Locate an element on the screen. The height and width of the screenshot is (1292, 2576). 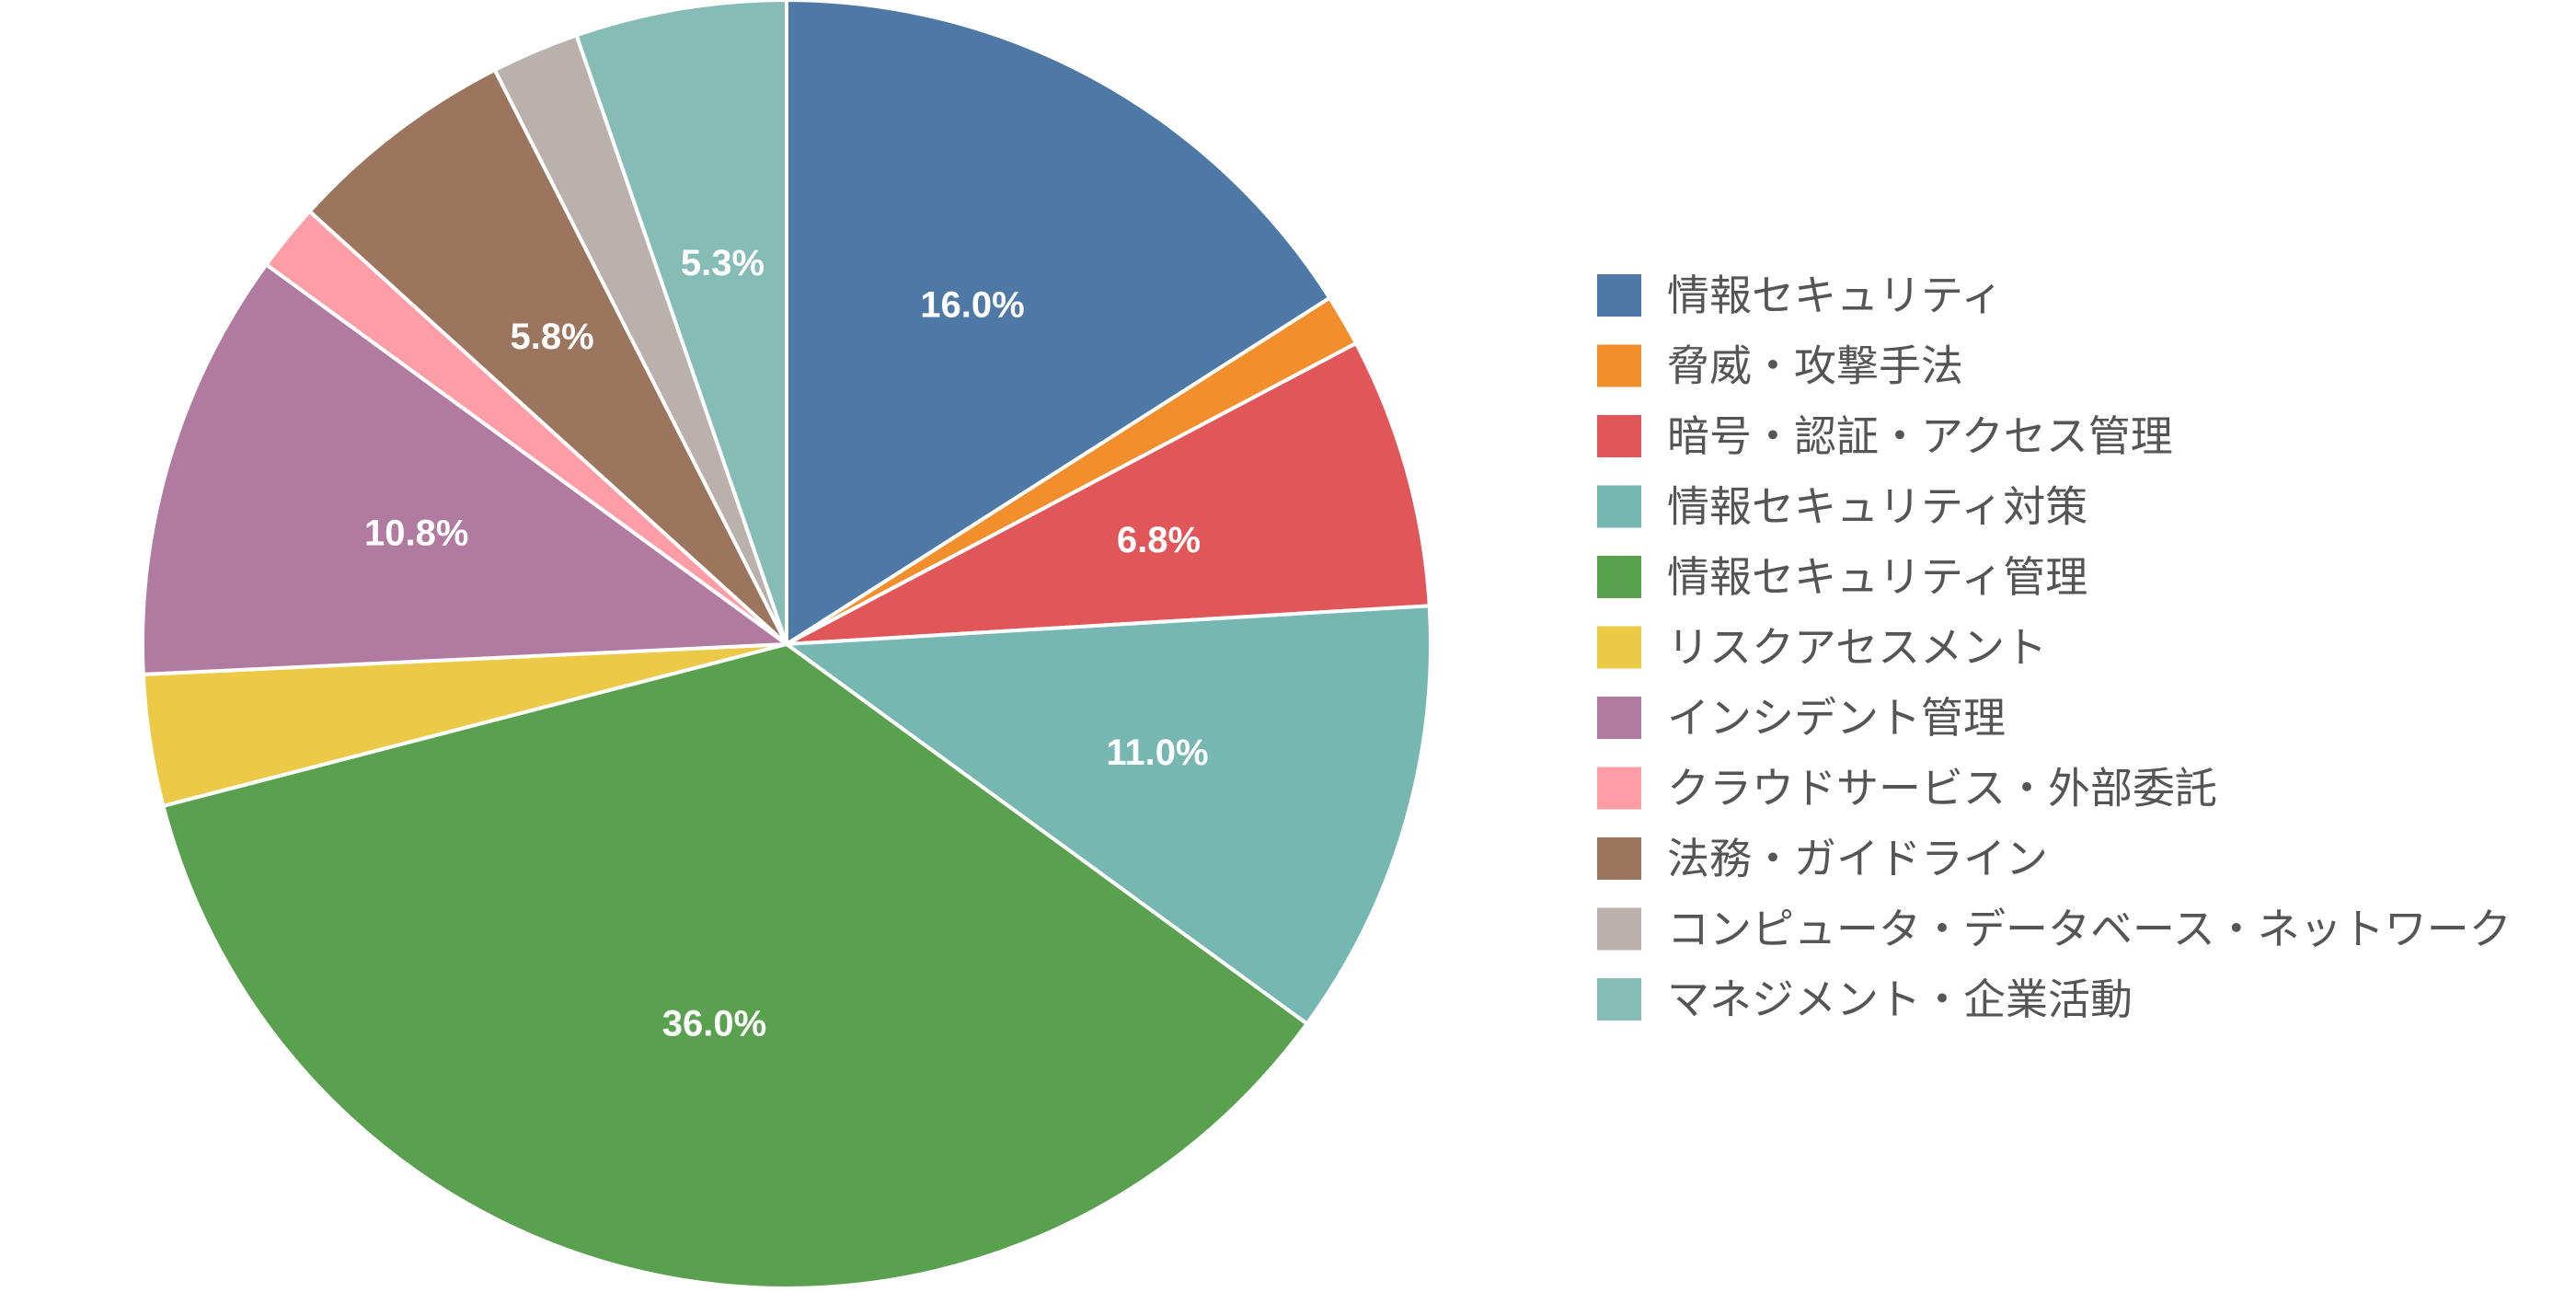
legend-item: コンピュータ・データベース・ネットワーク is located at coordinates (2054, 929).